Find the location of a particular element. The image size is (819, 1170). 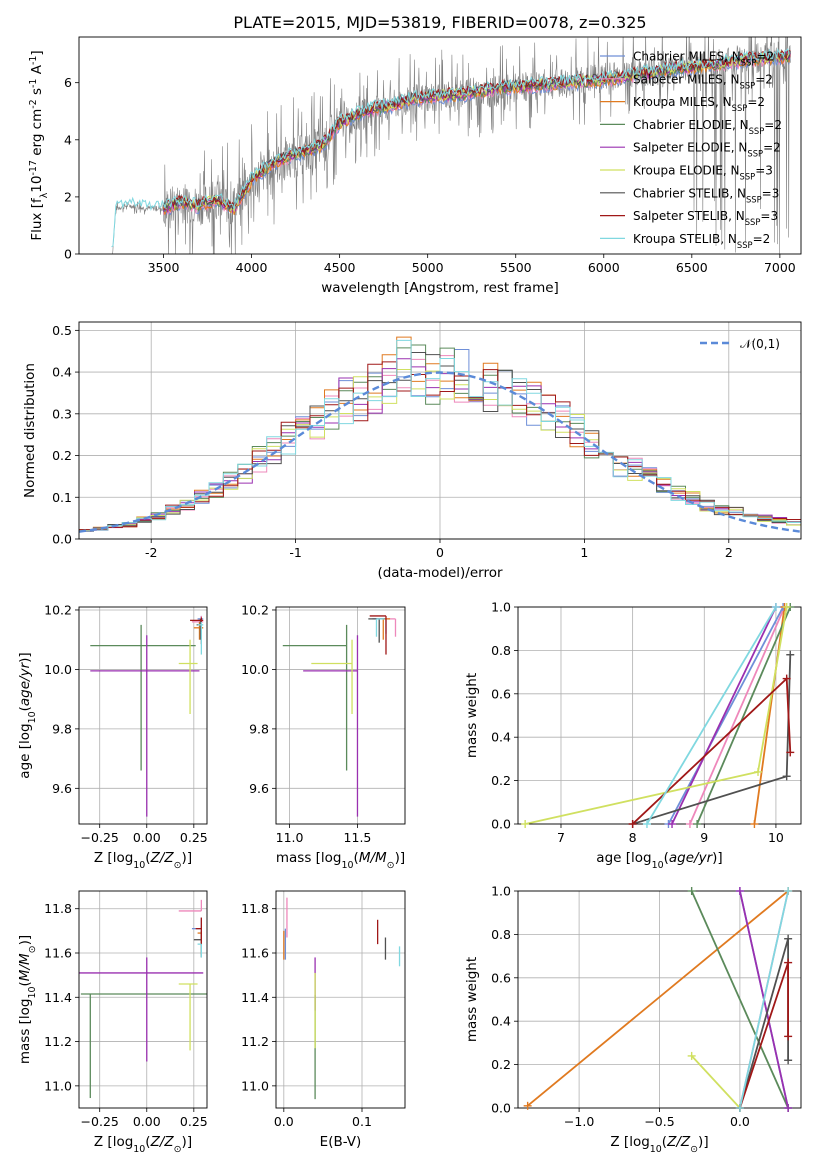

y-axis-label: age [log10(age/yr)] is located at coordinates (27, 715).